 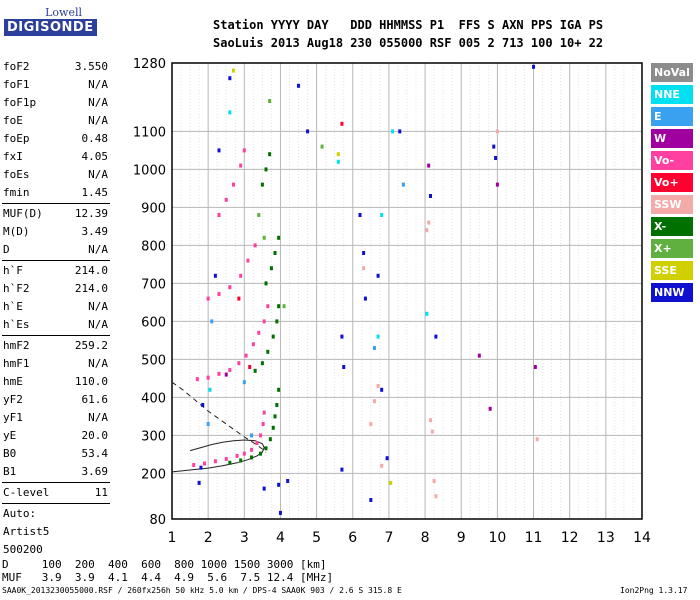 What do you see at coordinates (95, 399) in the screenshot?
I see `param-value: 61.6` at bounding box center [95, 399].